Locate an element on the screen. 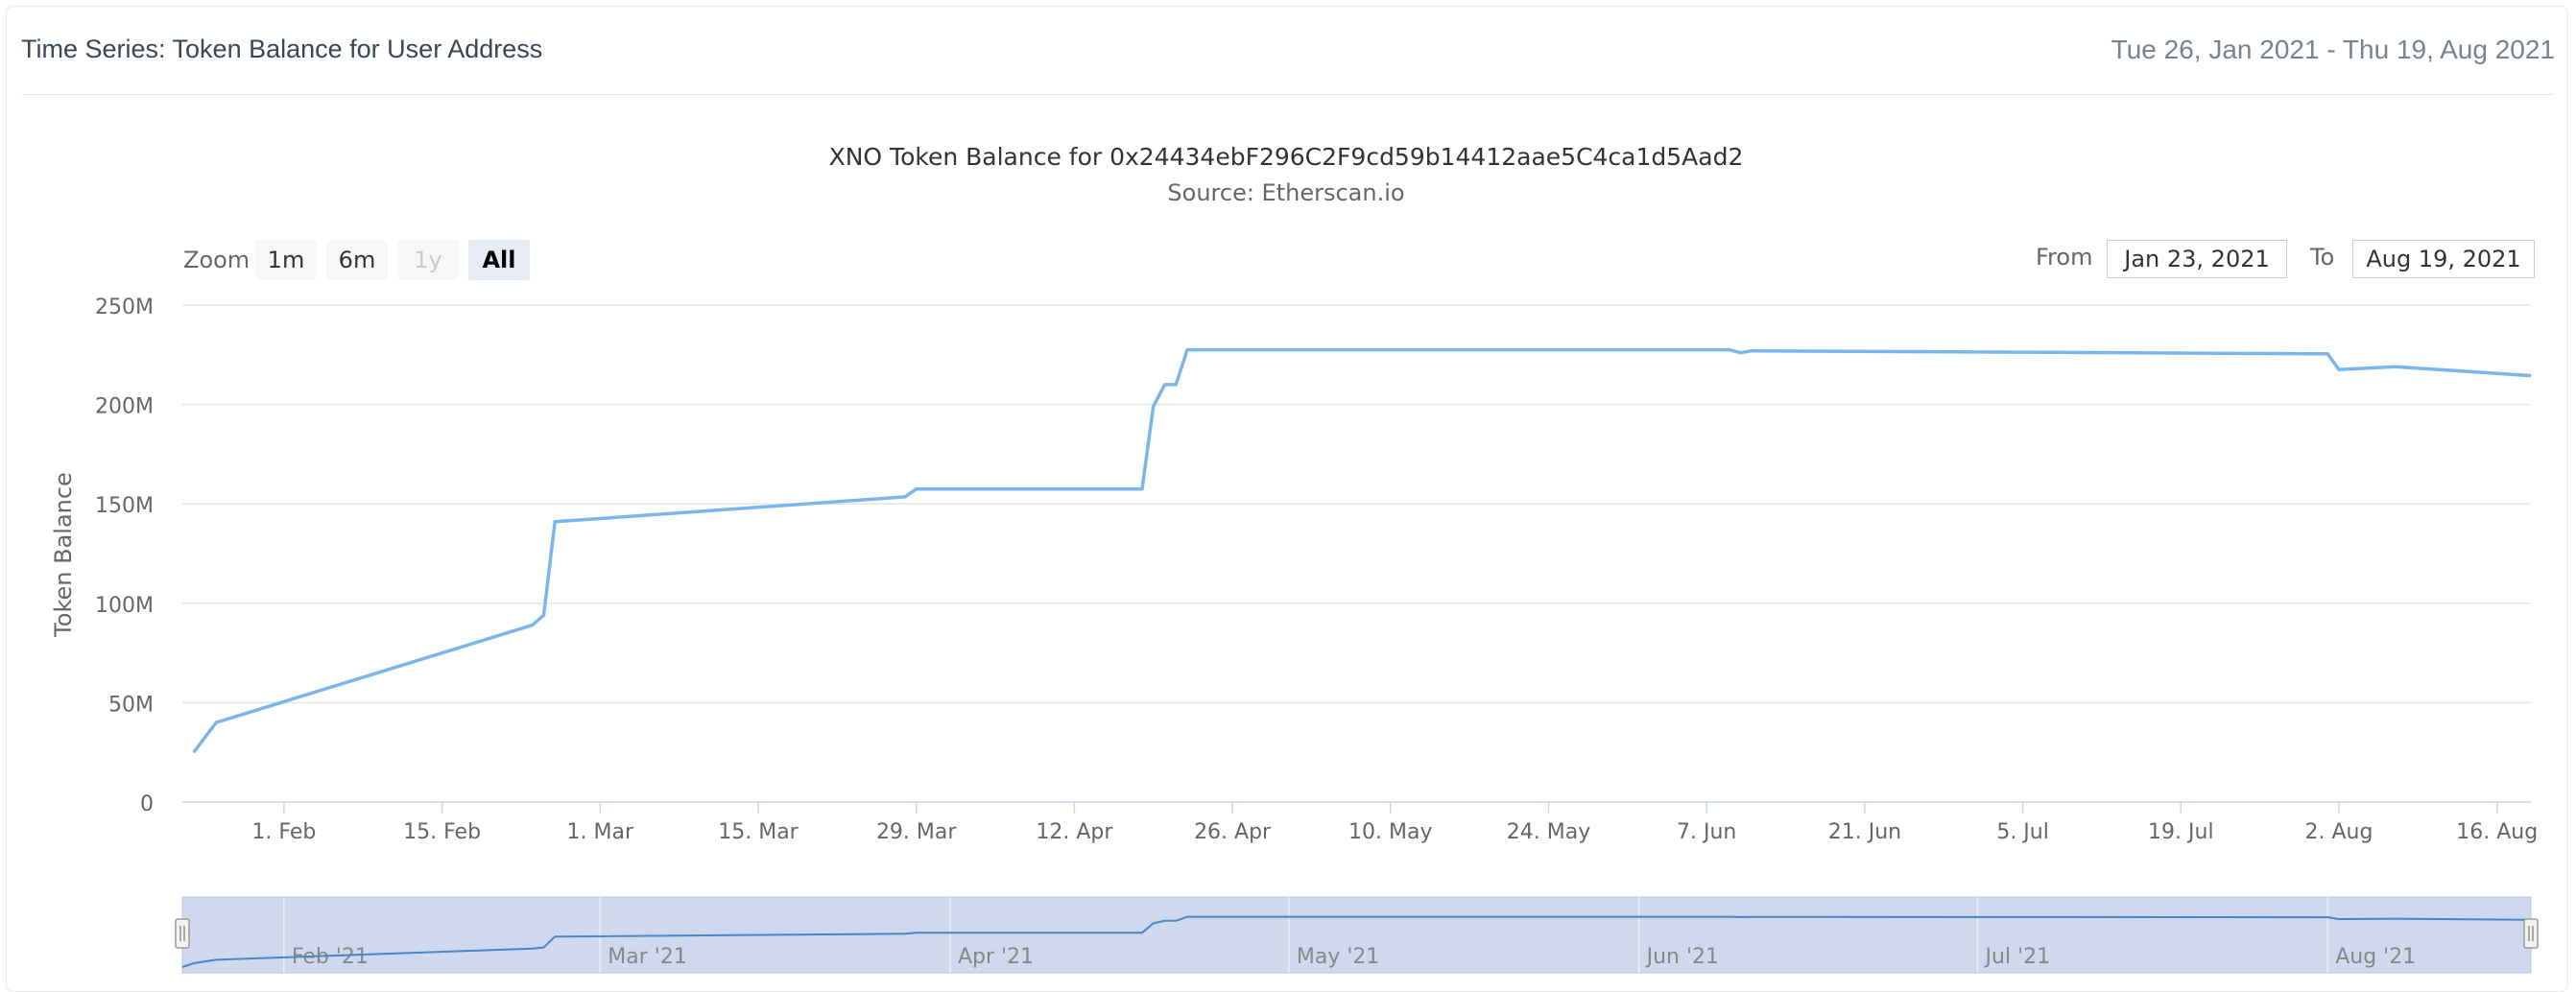  x-tick-label: 12. Apr is located at coordinates (1074, 832).